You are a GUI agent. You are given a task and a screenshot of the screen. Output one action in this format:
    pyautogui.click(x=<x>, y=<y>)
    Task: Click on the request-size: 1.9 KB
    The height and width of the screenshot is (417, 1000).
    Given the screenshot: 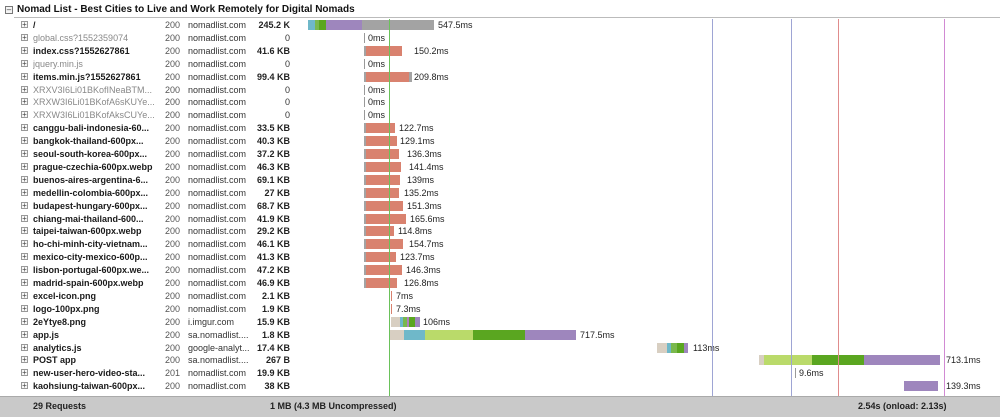 What is the action you would take?
    pyautogui.click(x=275, y=308)
    